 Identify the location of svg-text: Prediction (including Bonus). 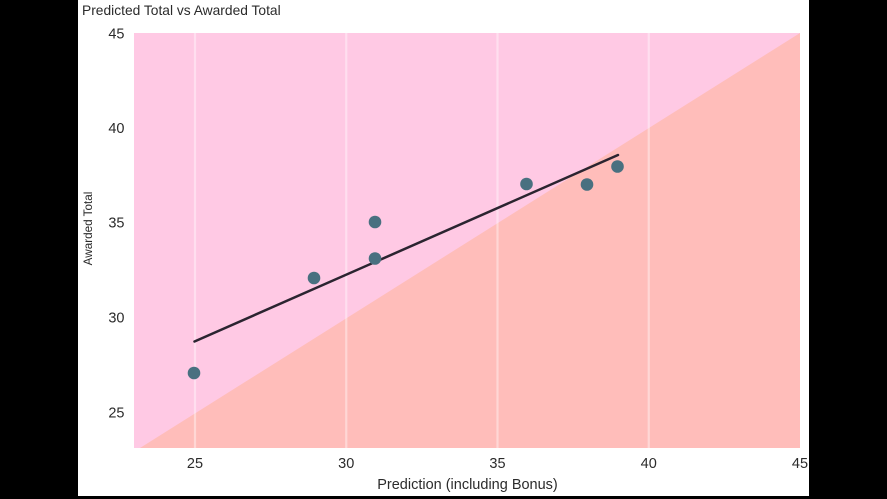
(467, 485).